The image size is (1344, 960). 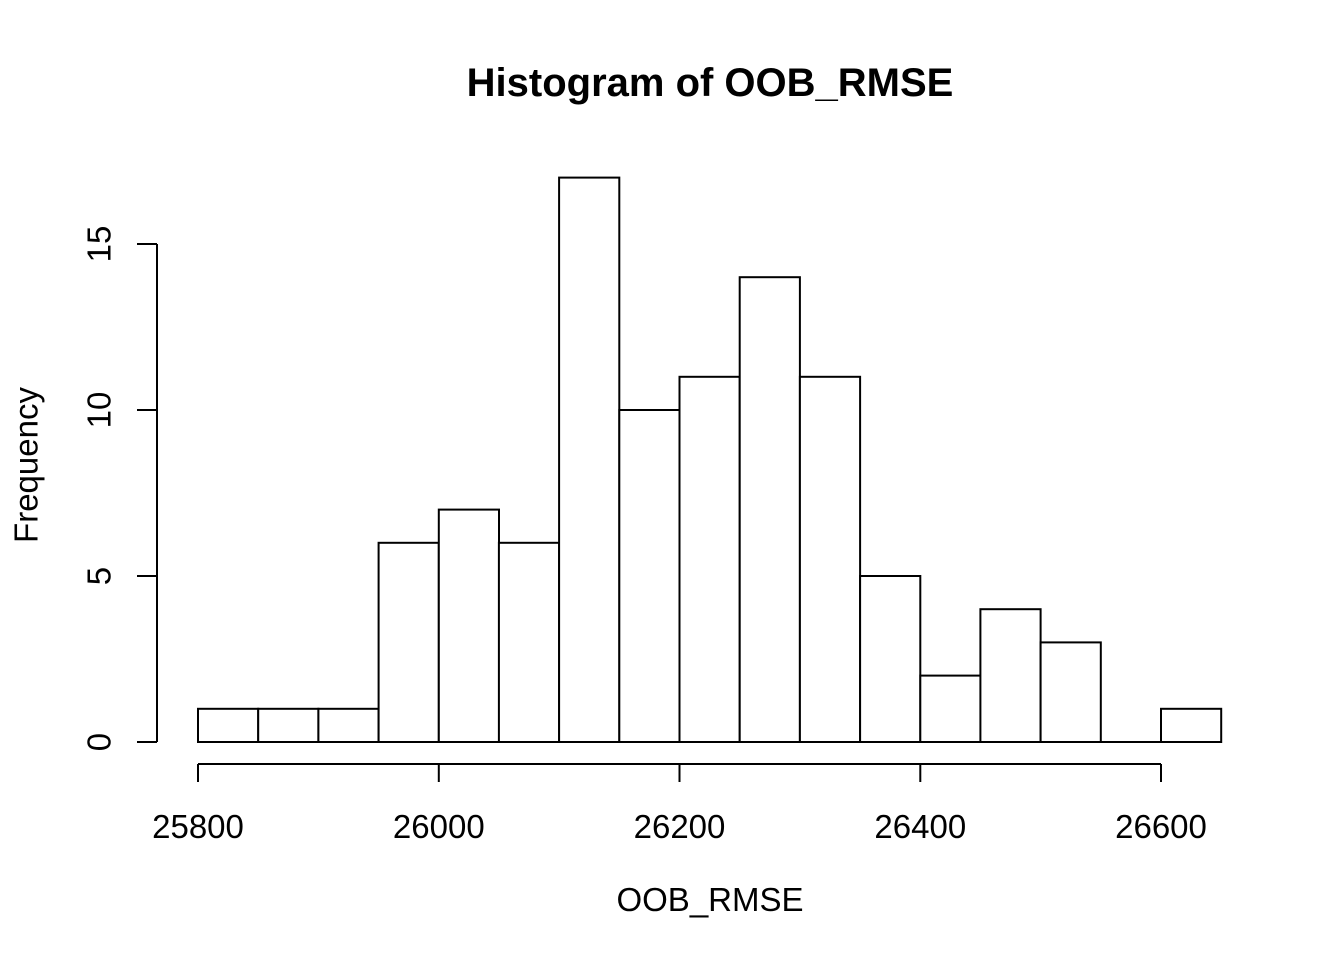 I want to click on y-axis-label: Frequency, so click(x=26, y=465).